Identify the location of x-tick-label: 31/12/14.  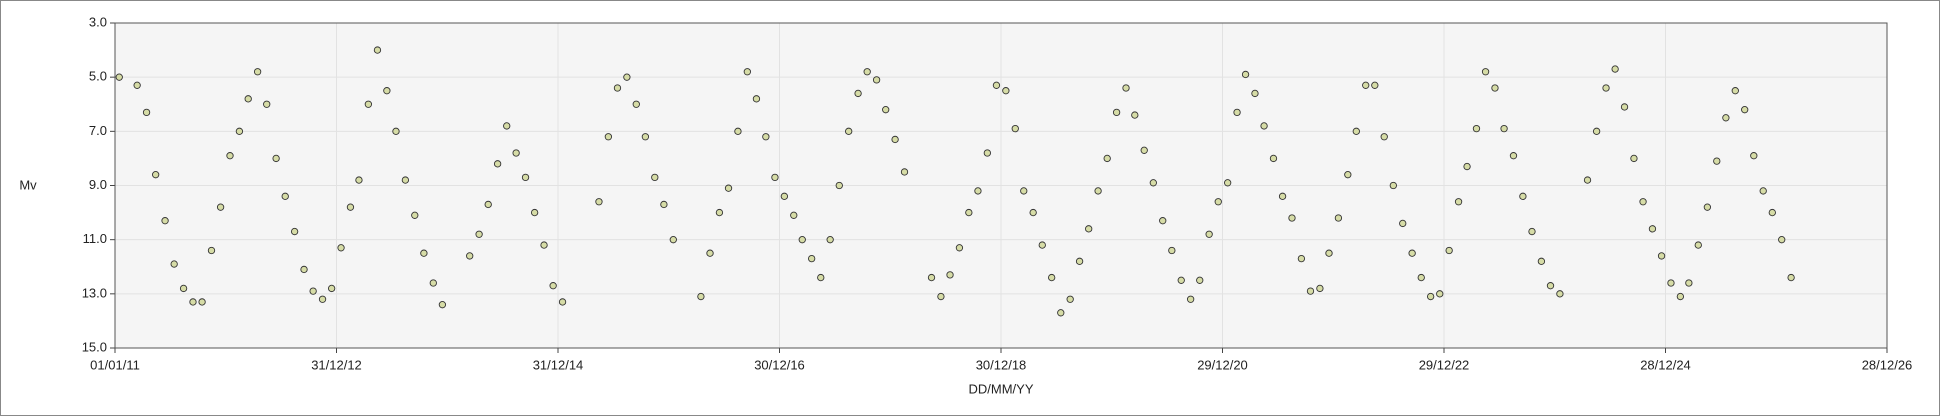
(558, 364).